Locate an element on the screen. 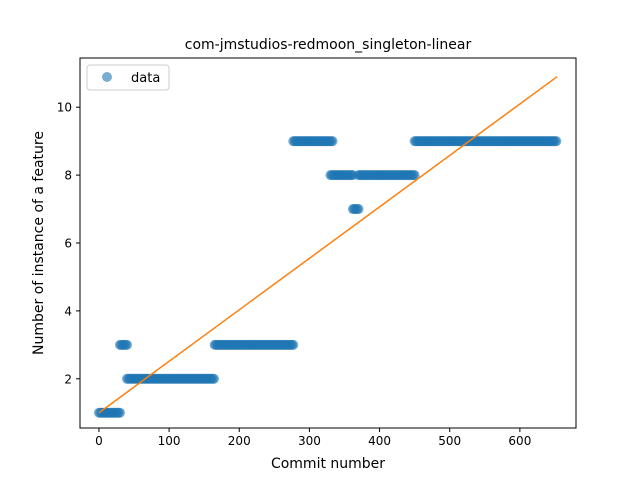 The image size is (640, 480). x-tick-label: 300 is located at coordinates (309, 441).